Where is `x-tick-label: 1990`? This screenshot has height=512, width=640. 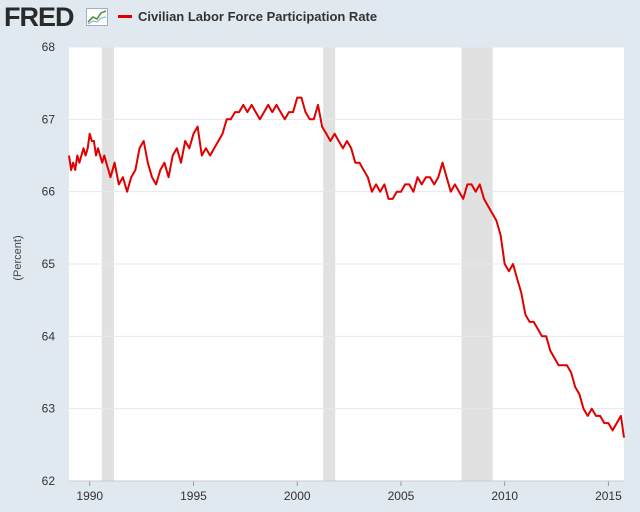 x-tick-label: 1990 is located at coordinates (89, 496).